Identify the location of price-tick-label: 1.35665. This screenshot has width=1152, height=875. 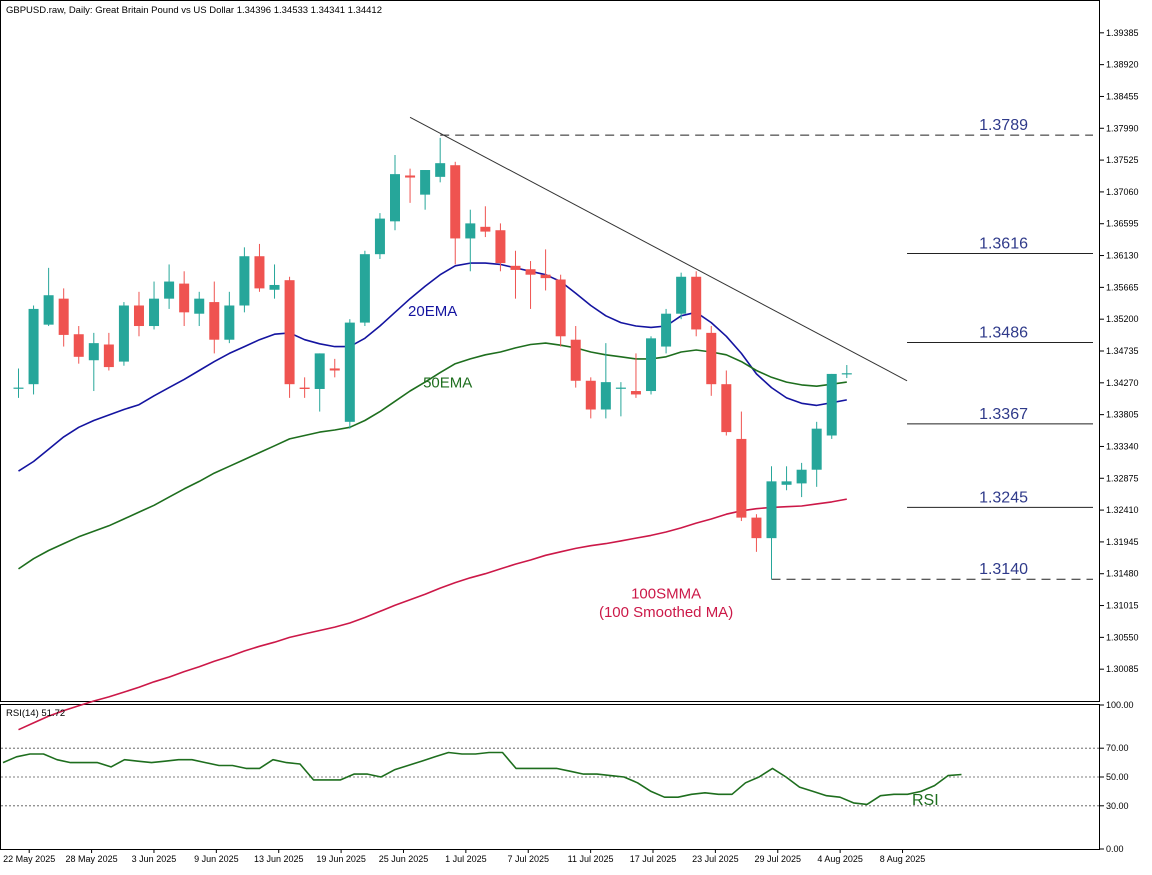
(1122, 287).